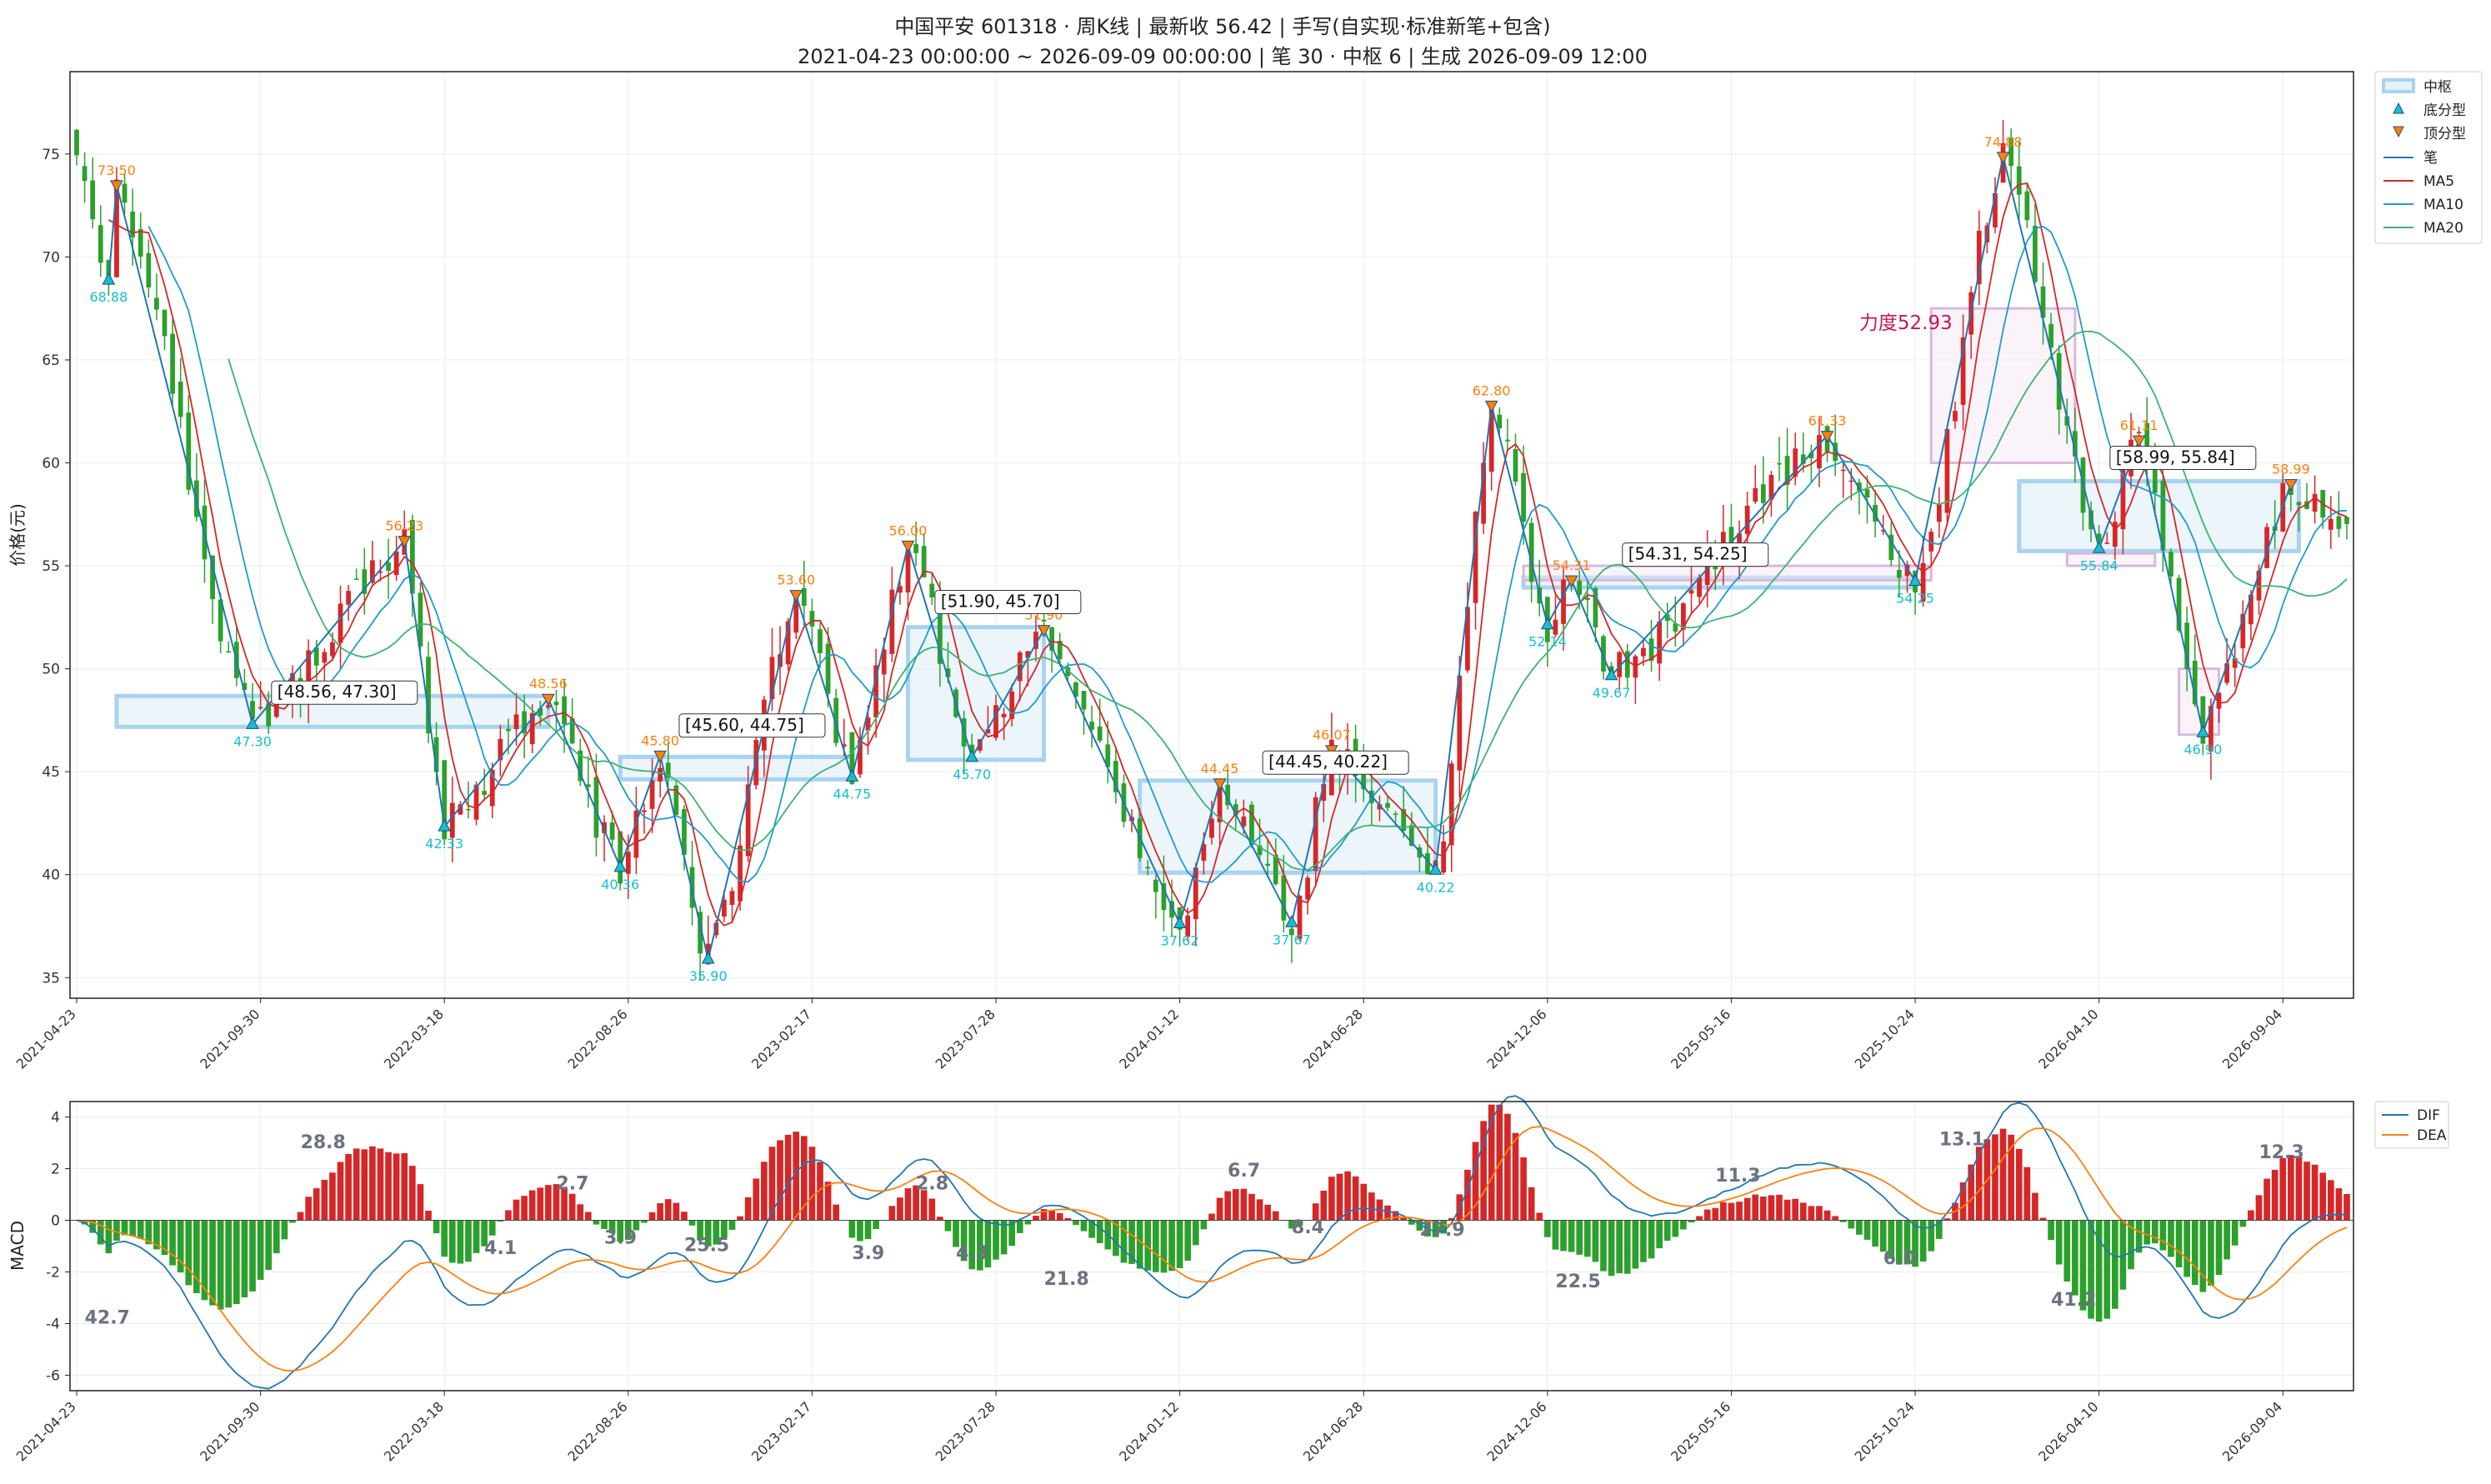 The image size is (2491, 1484). I want to click on macd-y-tick-label: 4, so click(55, 1118).